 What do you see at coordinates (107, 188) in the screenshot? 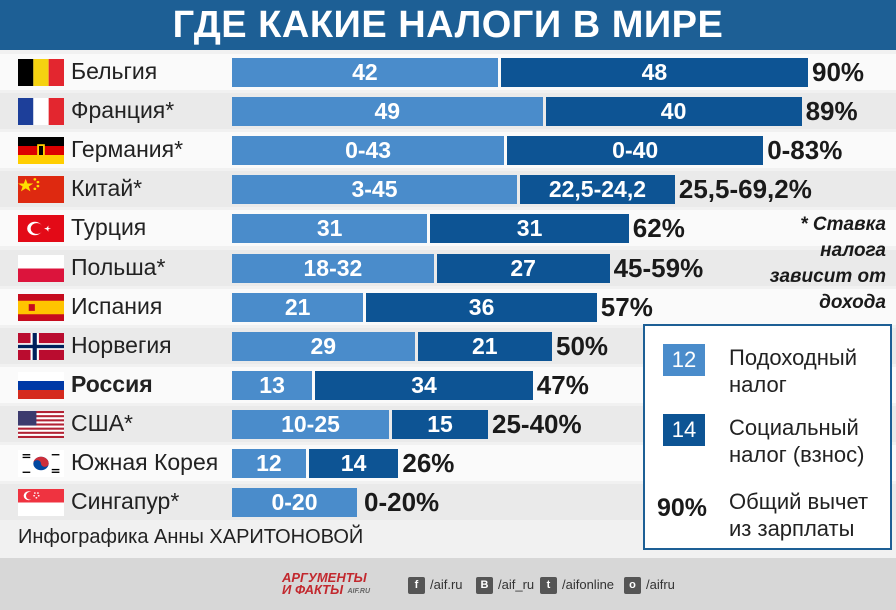
I see `country-label: Китай*` at bounding box center [107, 188].